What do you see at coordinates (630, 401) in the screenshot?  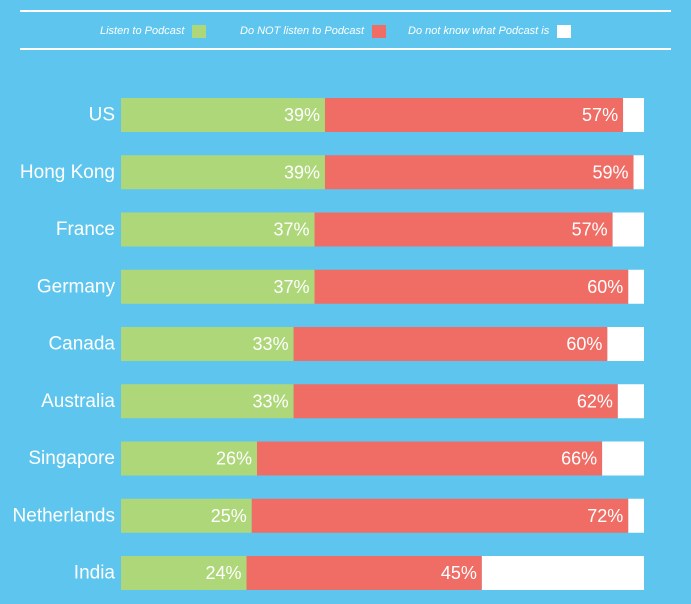 I see `bar-do-not-know-what-podcast-is-australia` at bounding box center [630, 401].